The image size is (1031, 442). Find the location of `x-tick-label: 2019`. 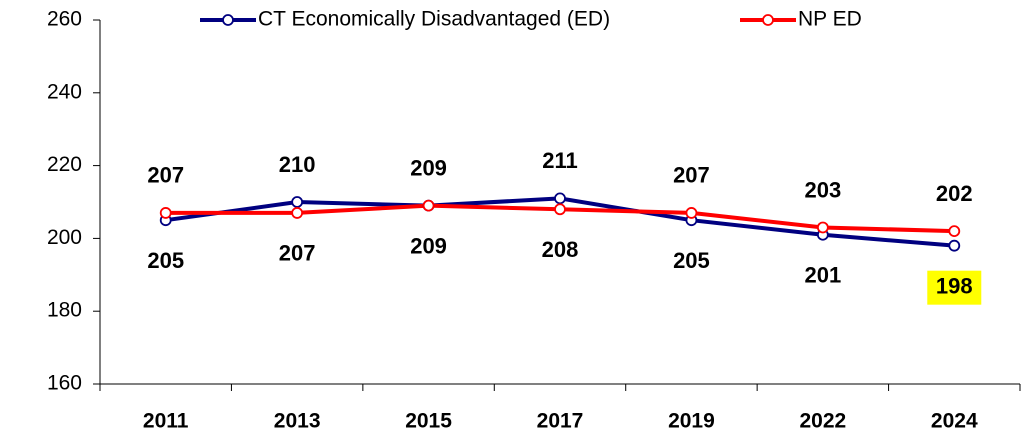

x-tick-label: 2019 is located at coordinates (691, 421).